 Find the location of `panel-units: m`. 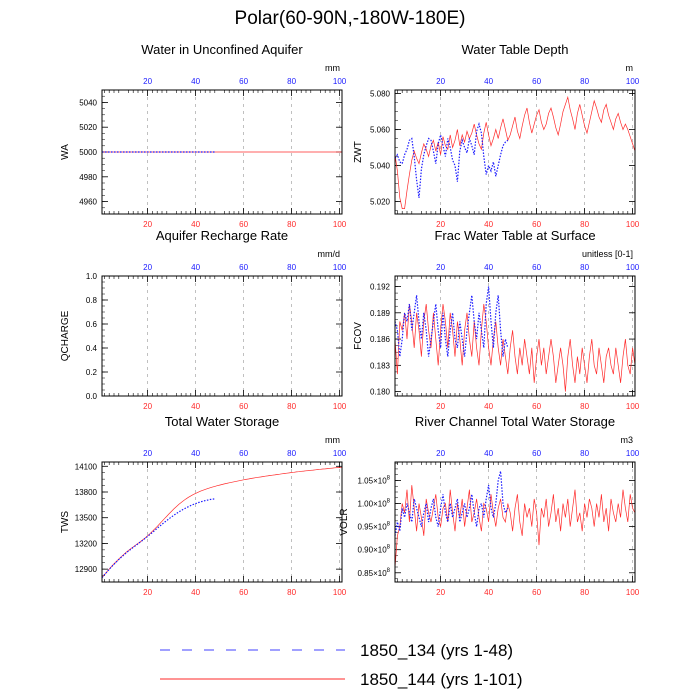

panel-units: m is located at coordinates (630, 68).